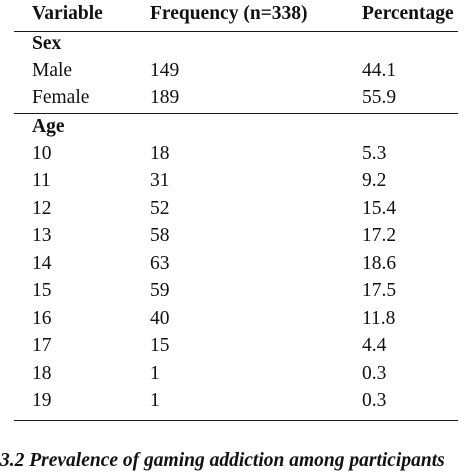 The width and height of the screenshot is (474, 474). Describe the element at coordinates (374, 345) in the screenshot. I see `row-percentage: 4.4` at that location.